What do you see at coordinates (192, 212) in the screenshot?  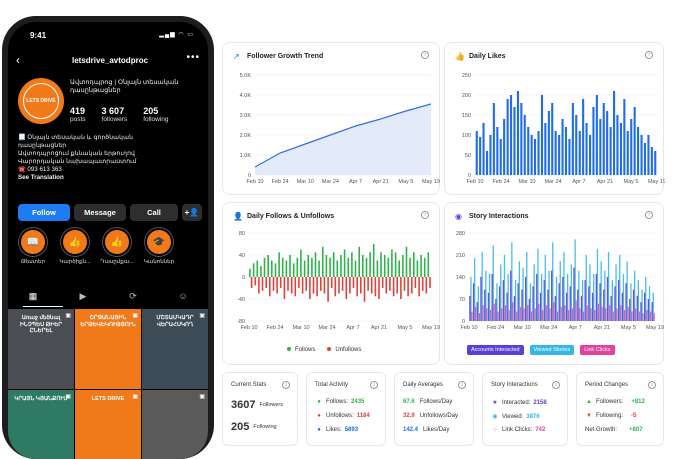 I see `add-user-button: +👤` at bounding box center [192, 212].